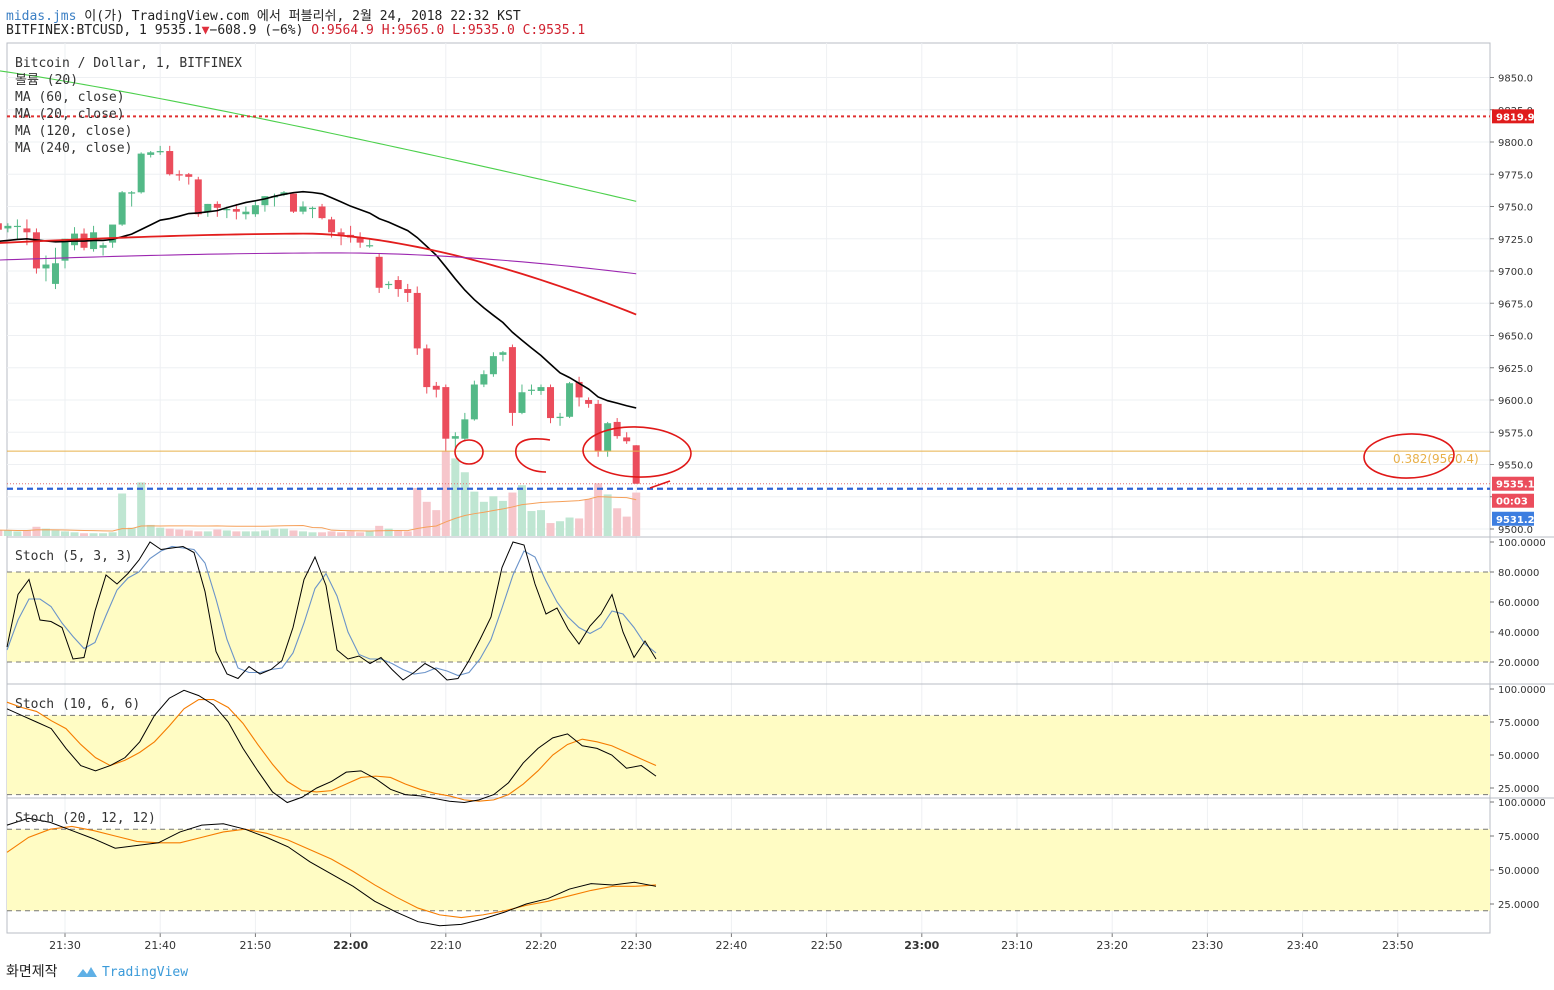 The width and height of the screenshot is (1554, 990). I want to click on stoch-axis-label: 80.0000, so click(1518, 573).